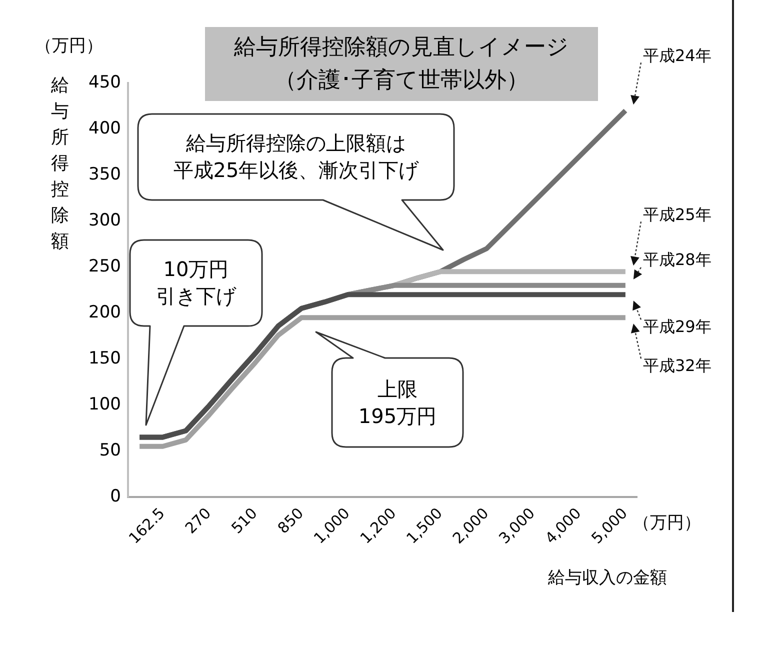 Image resolution: width=772 pixels, height=648 pixels. What do you see at coordinates (607, 578) in the screenshot?
I see `x-axis-title: 給与収入の金額` at bounding box center [607, 578].